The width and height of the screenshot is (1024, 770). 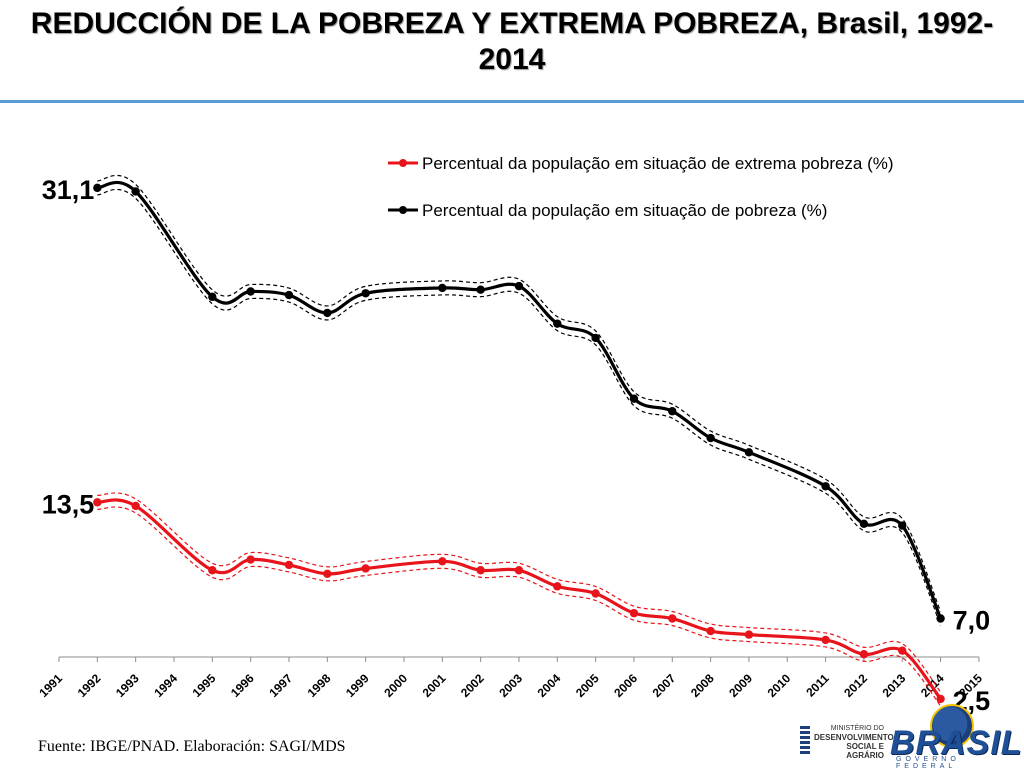 What do you see at coordinates (587, 685) in the screenshot?
I see `x-tick-label: 2005` at bounding box center [587, 685].